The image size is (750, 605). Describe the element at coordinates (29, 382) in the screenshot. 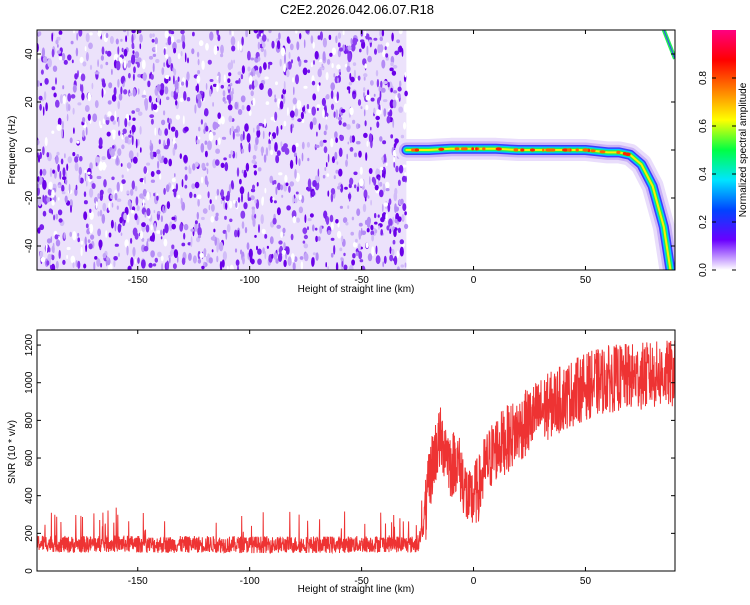

I see `y-tick-label: 1000` at that location.